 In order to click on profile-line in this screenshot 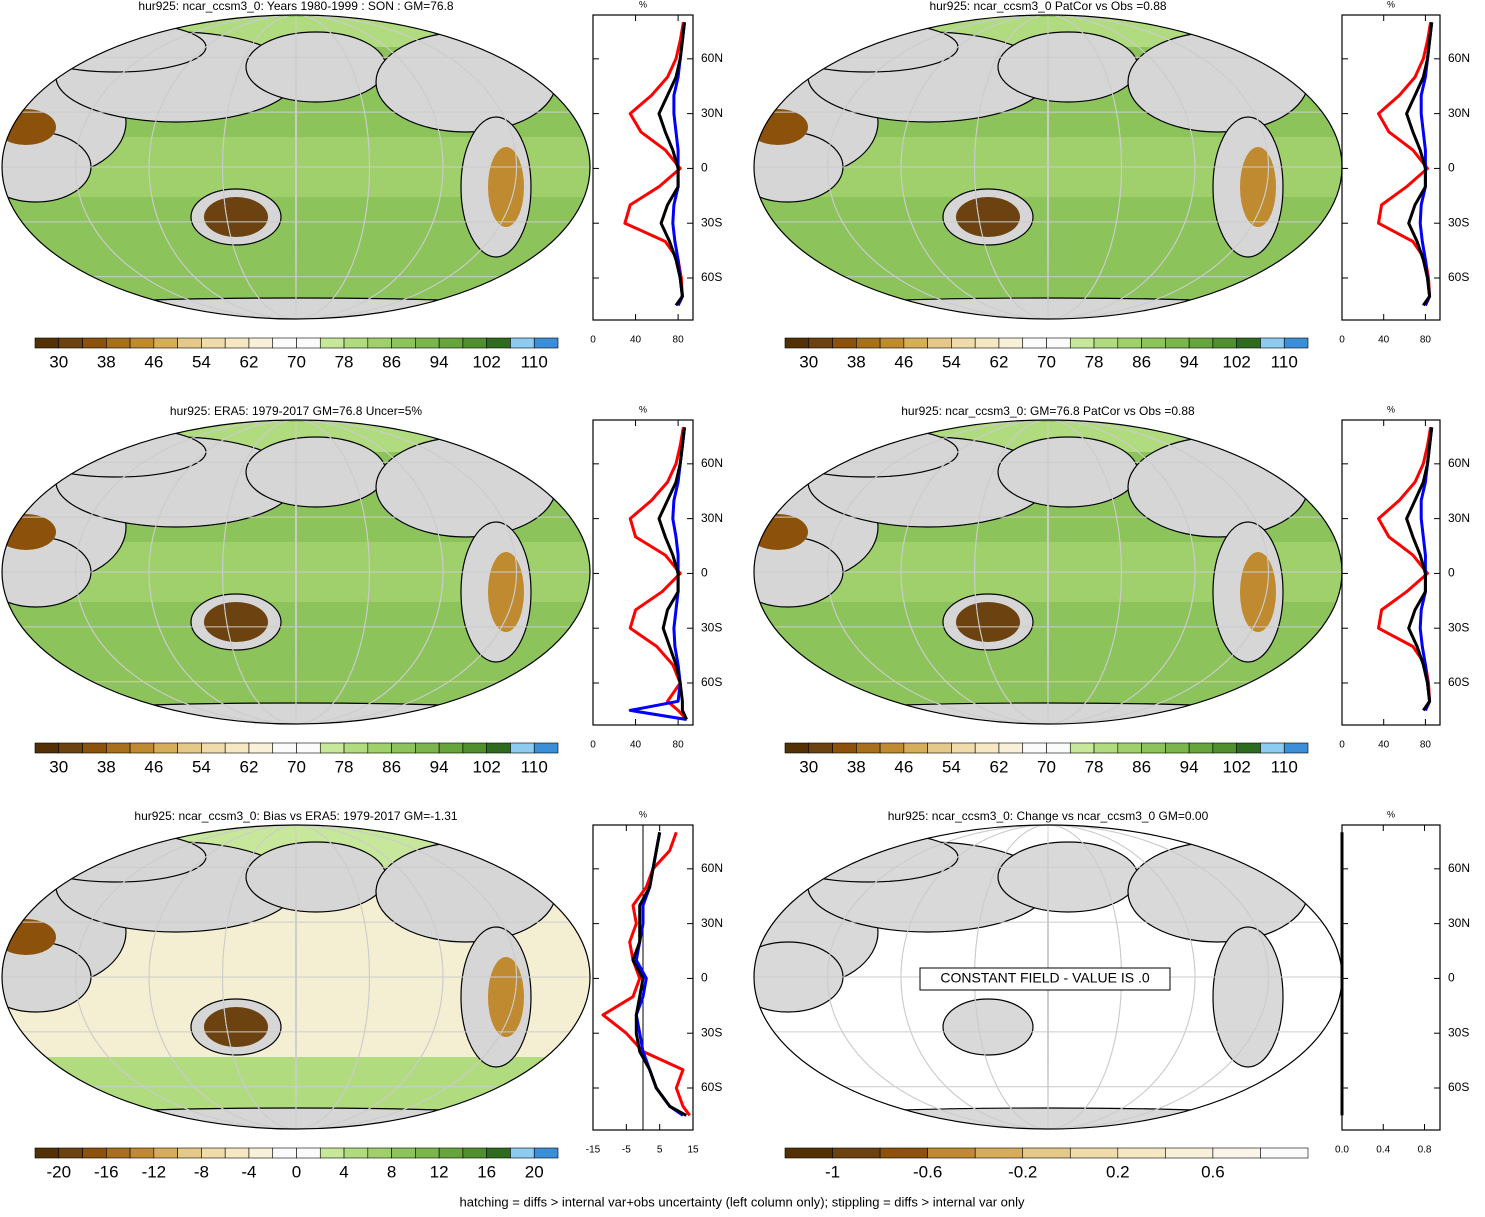, I will do `click(658, 574)`.